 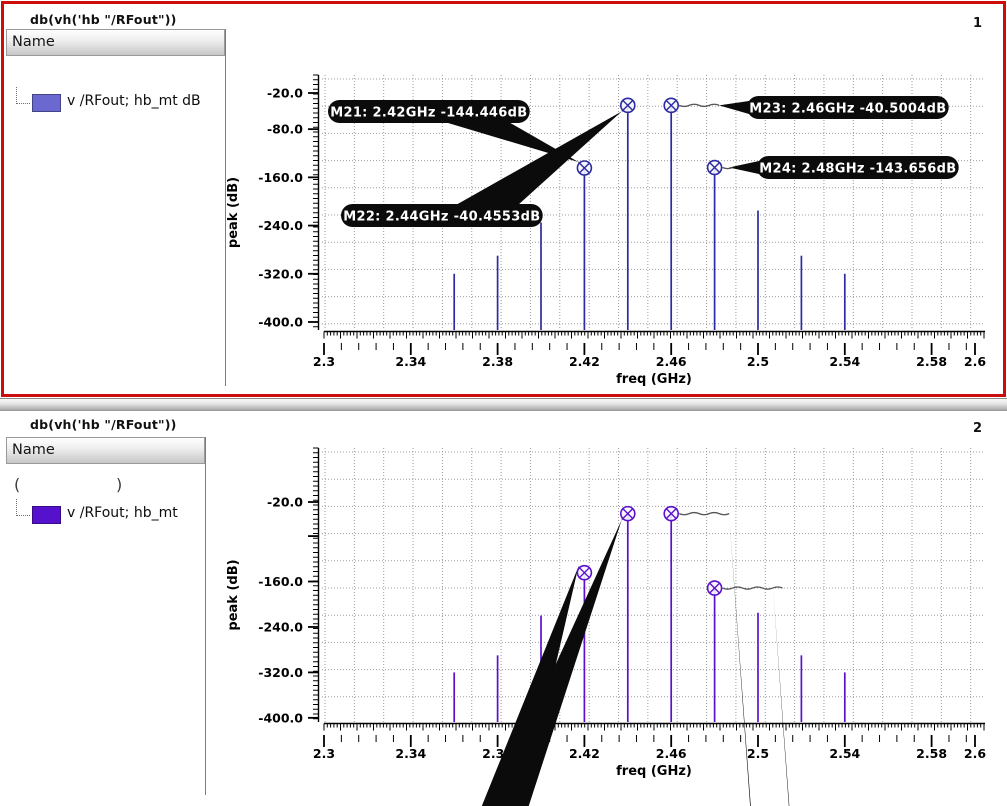 I want to click on marker-symbol-M25, so click(x=584, y=572).